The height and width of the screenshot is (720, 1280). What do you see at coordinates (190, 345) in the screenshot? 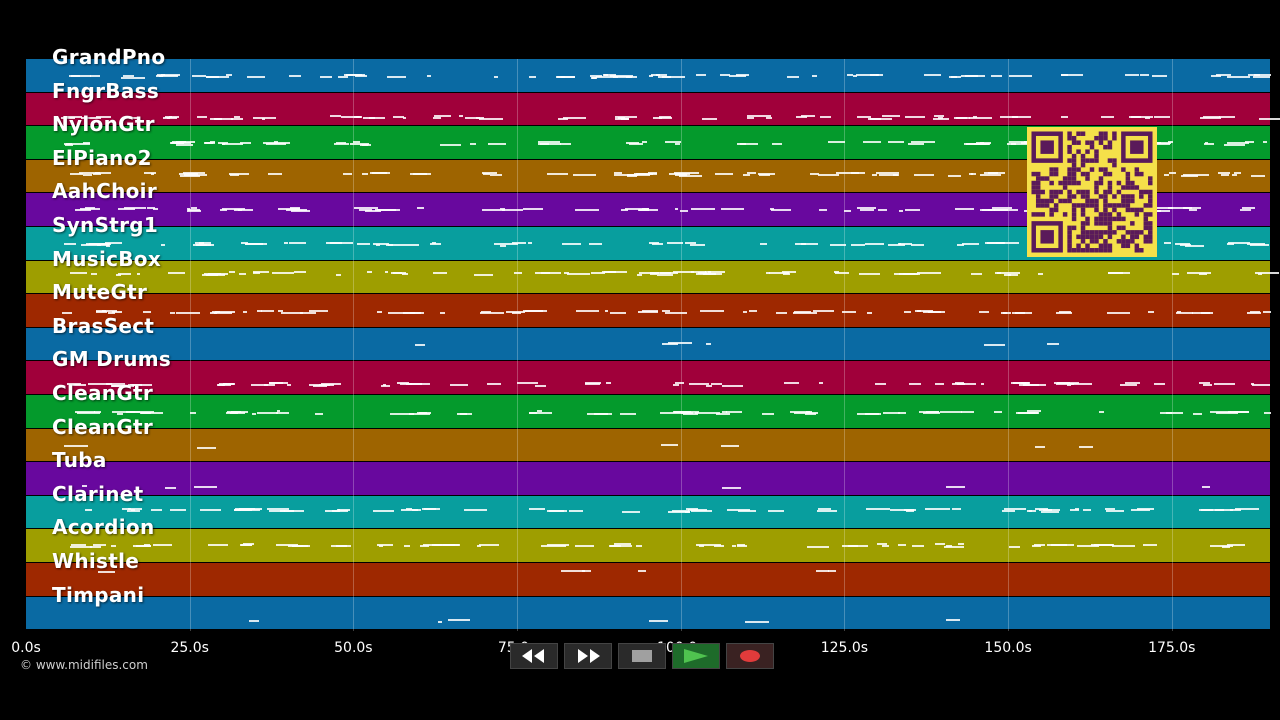
I see `grid-line` at bounding box center [190, 345].